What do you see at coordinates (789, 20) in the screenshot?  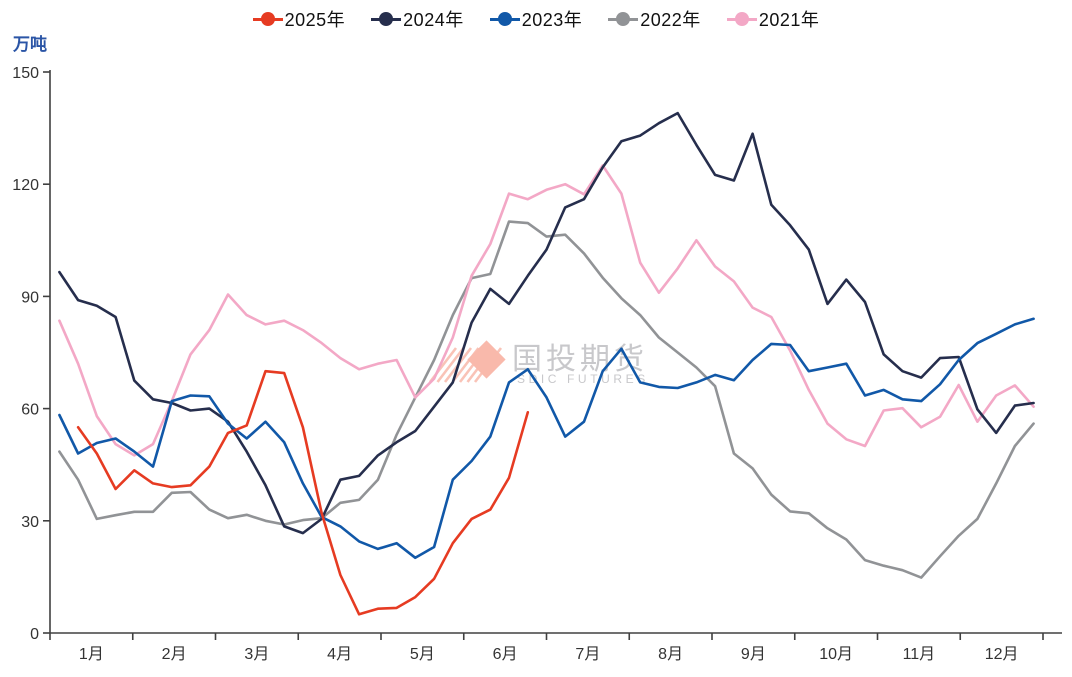 I see `legend-label: 2021年` at bounding box center [789, 20].